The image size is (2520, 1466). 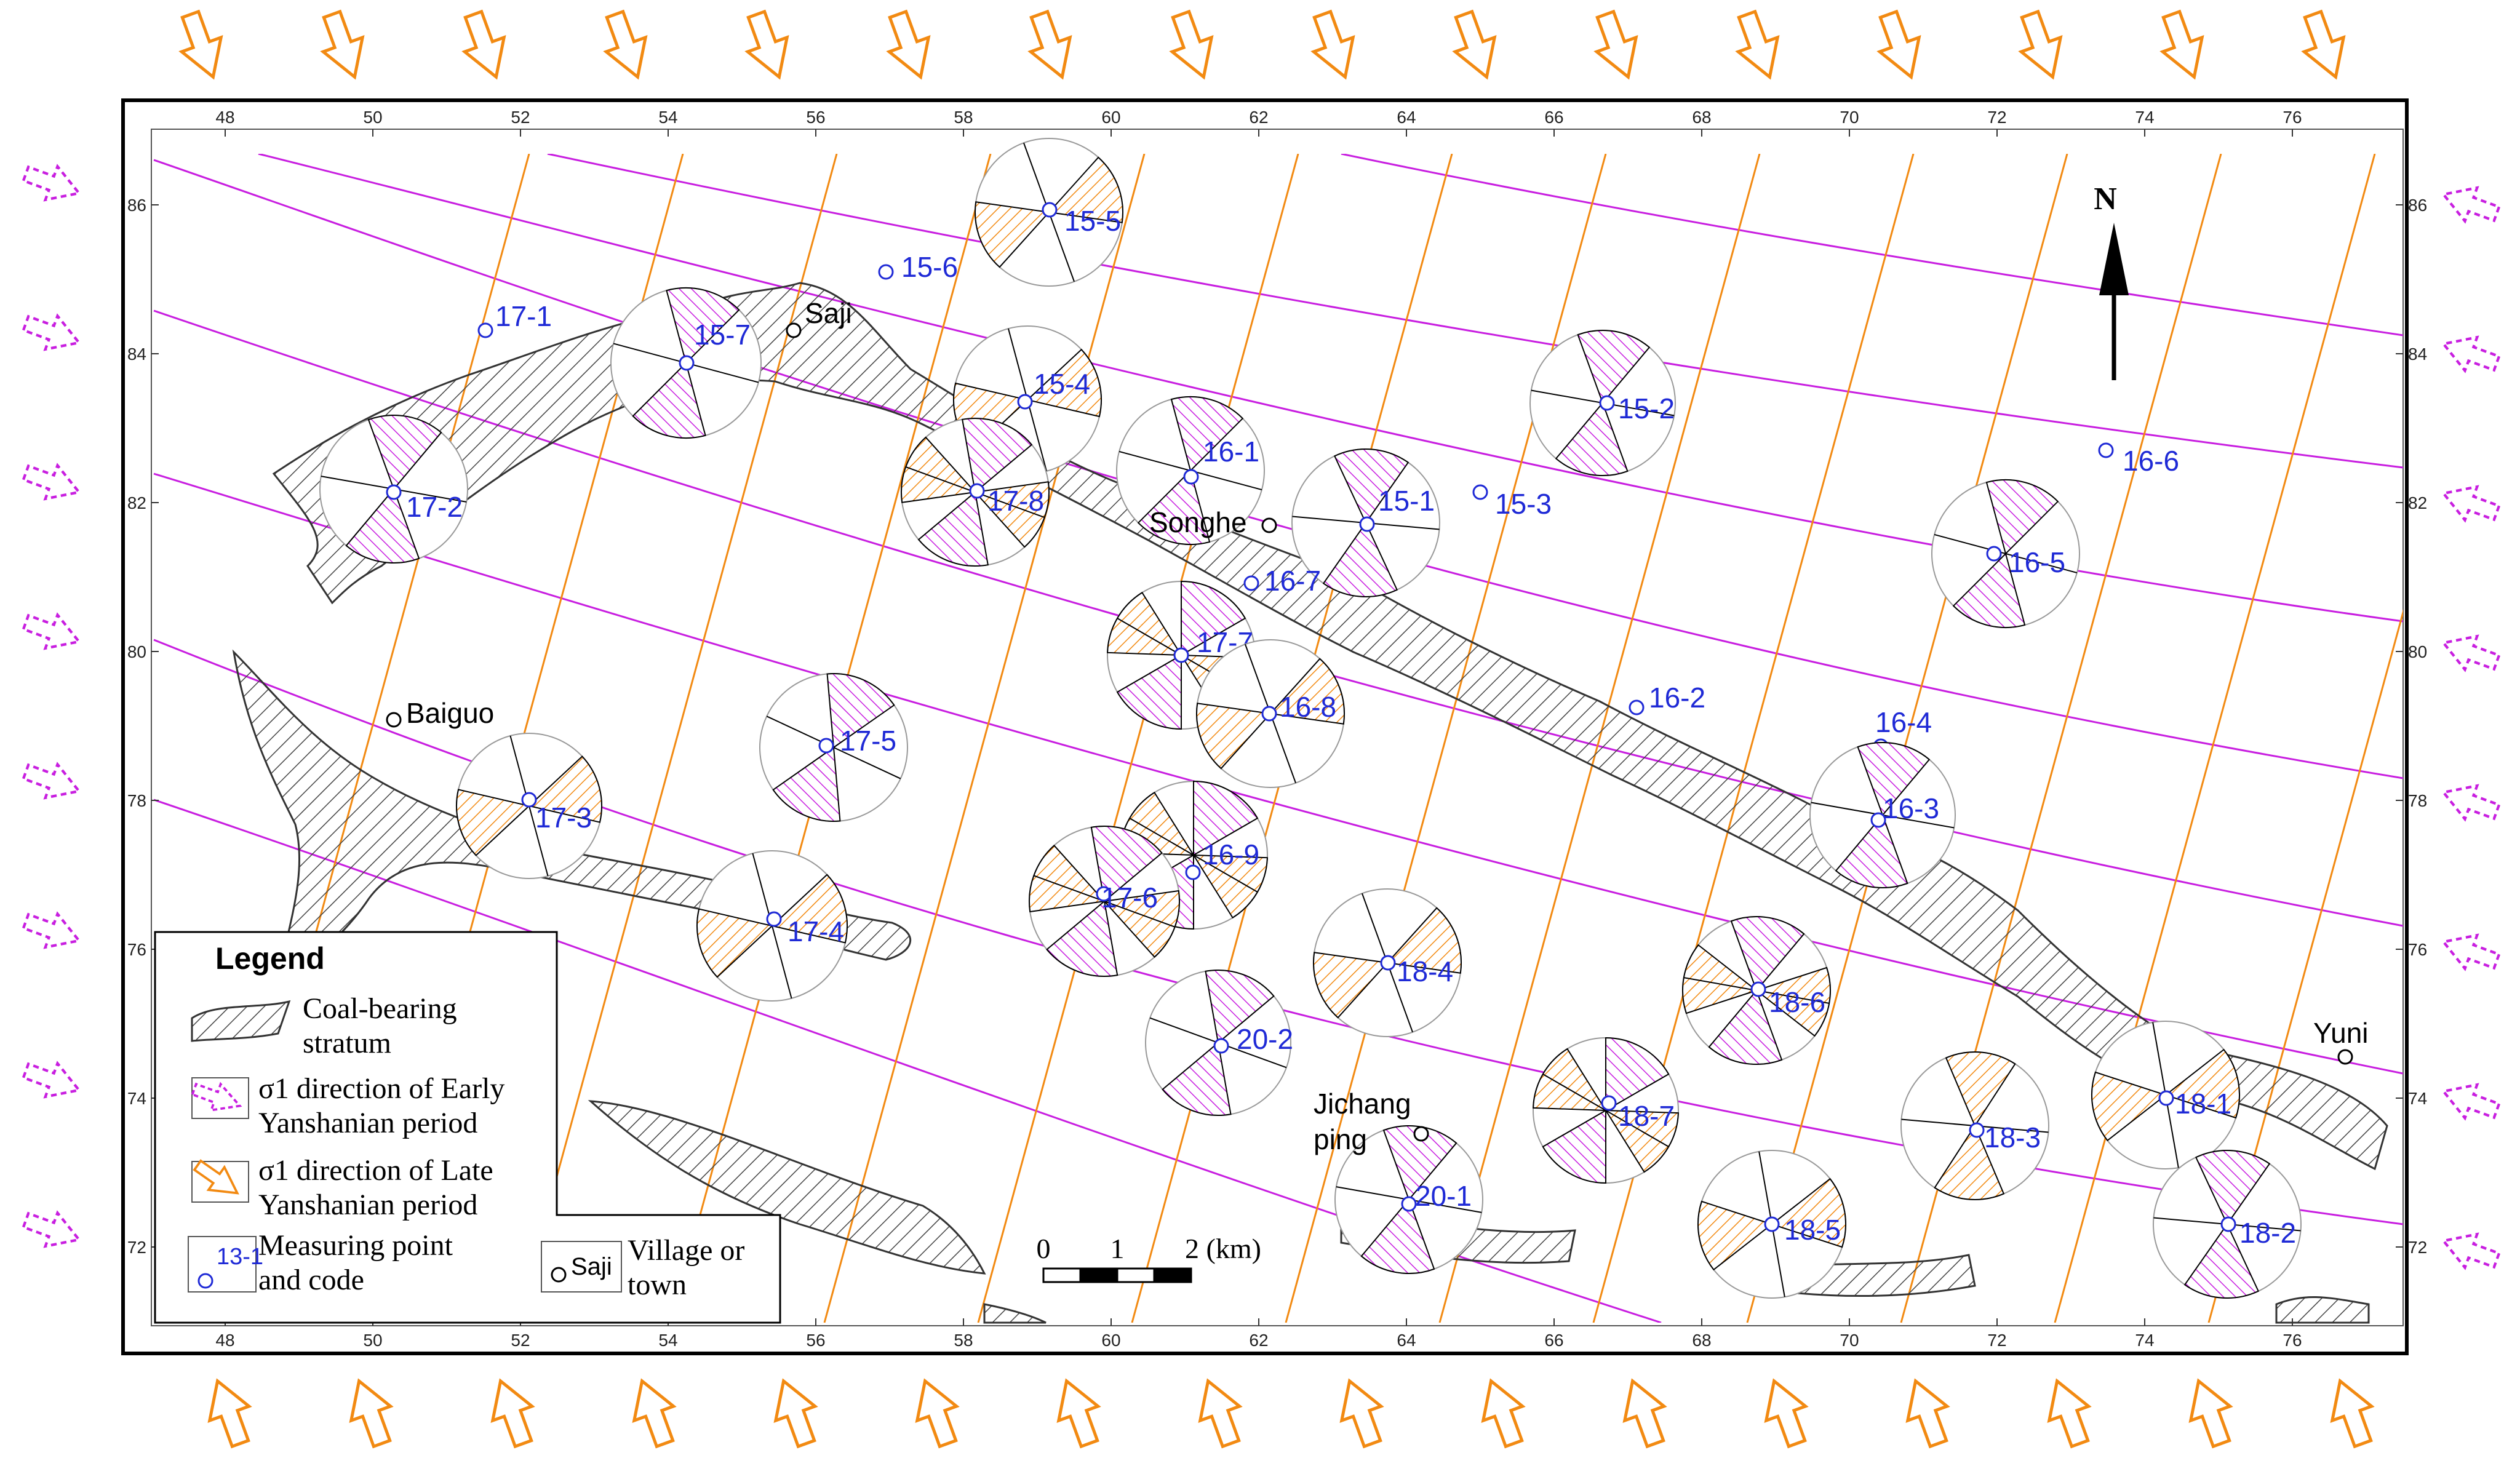 I want to click on place-label-yuni: Yuni, so click(x=2341, y=1033).